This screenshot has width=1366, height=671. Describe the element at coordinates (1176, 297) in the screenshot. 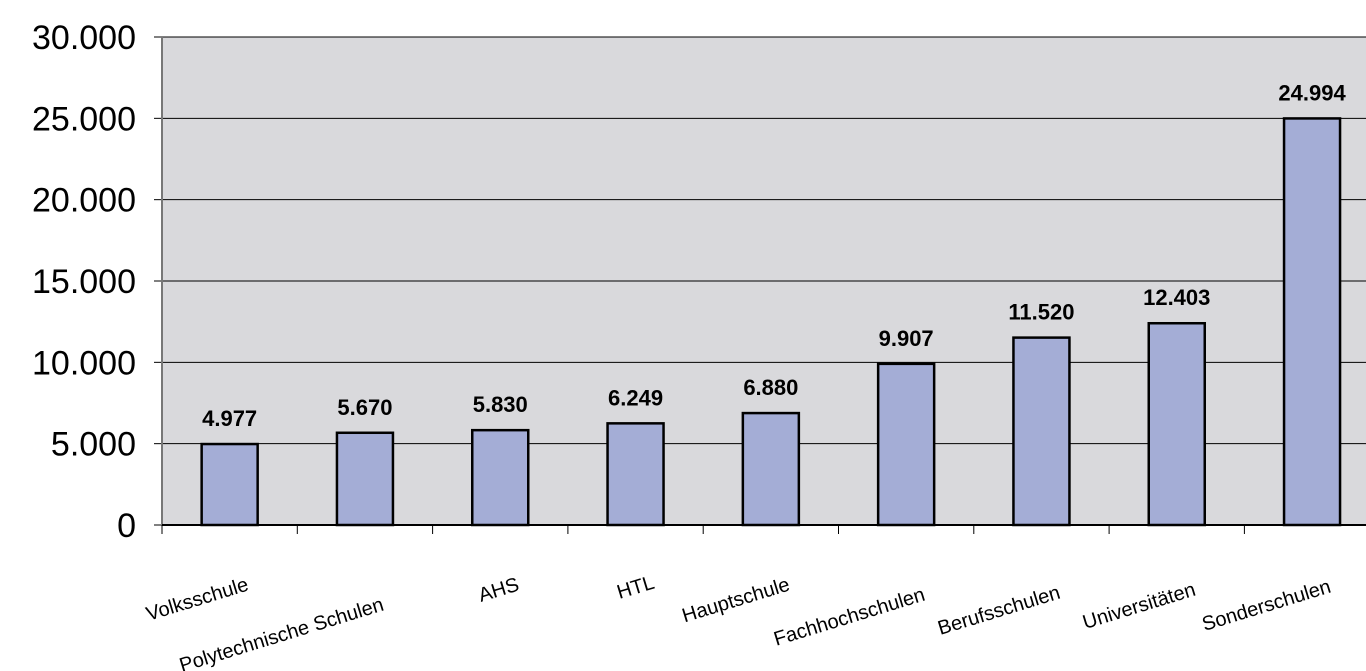

I see `data-label: 12.403` at that location.